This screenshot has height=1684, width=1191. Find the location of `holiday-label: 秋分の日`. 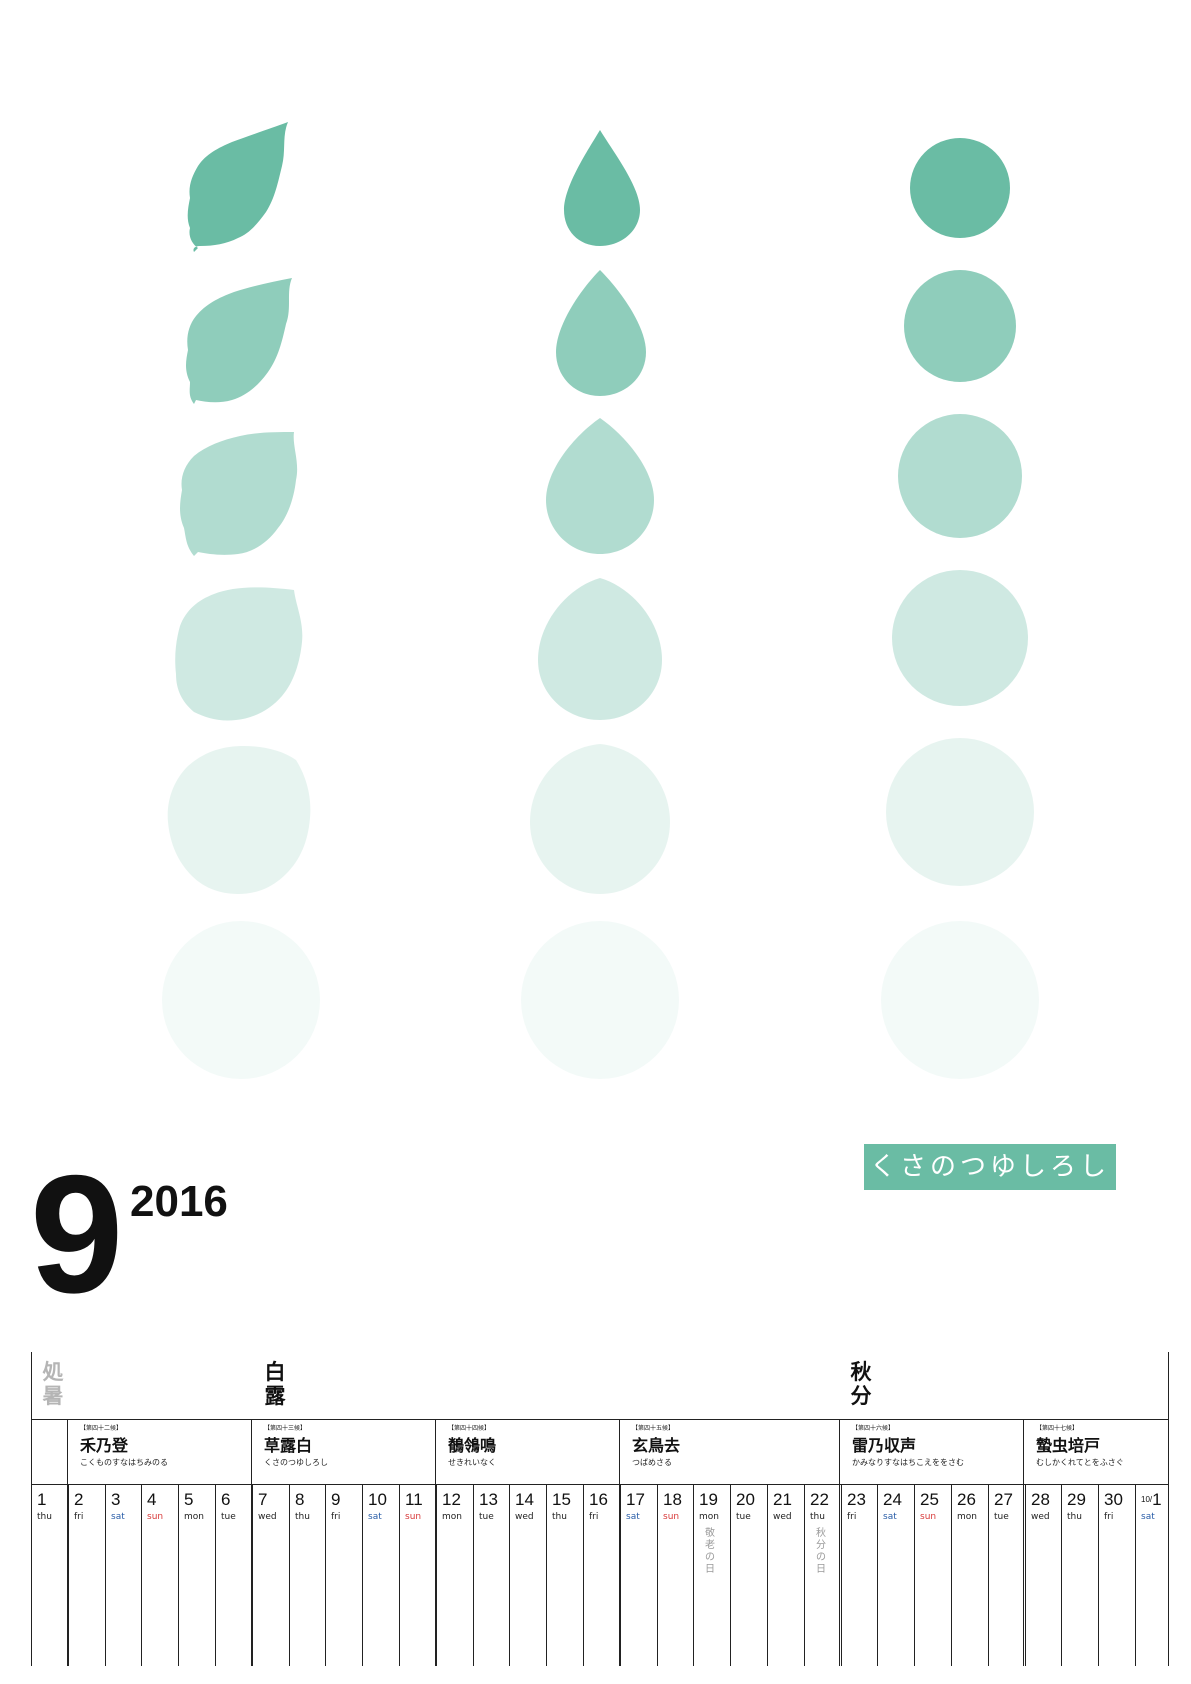

holiday-label: 秋分の日 is located at coordinates (821, 1551).